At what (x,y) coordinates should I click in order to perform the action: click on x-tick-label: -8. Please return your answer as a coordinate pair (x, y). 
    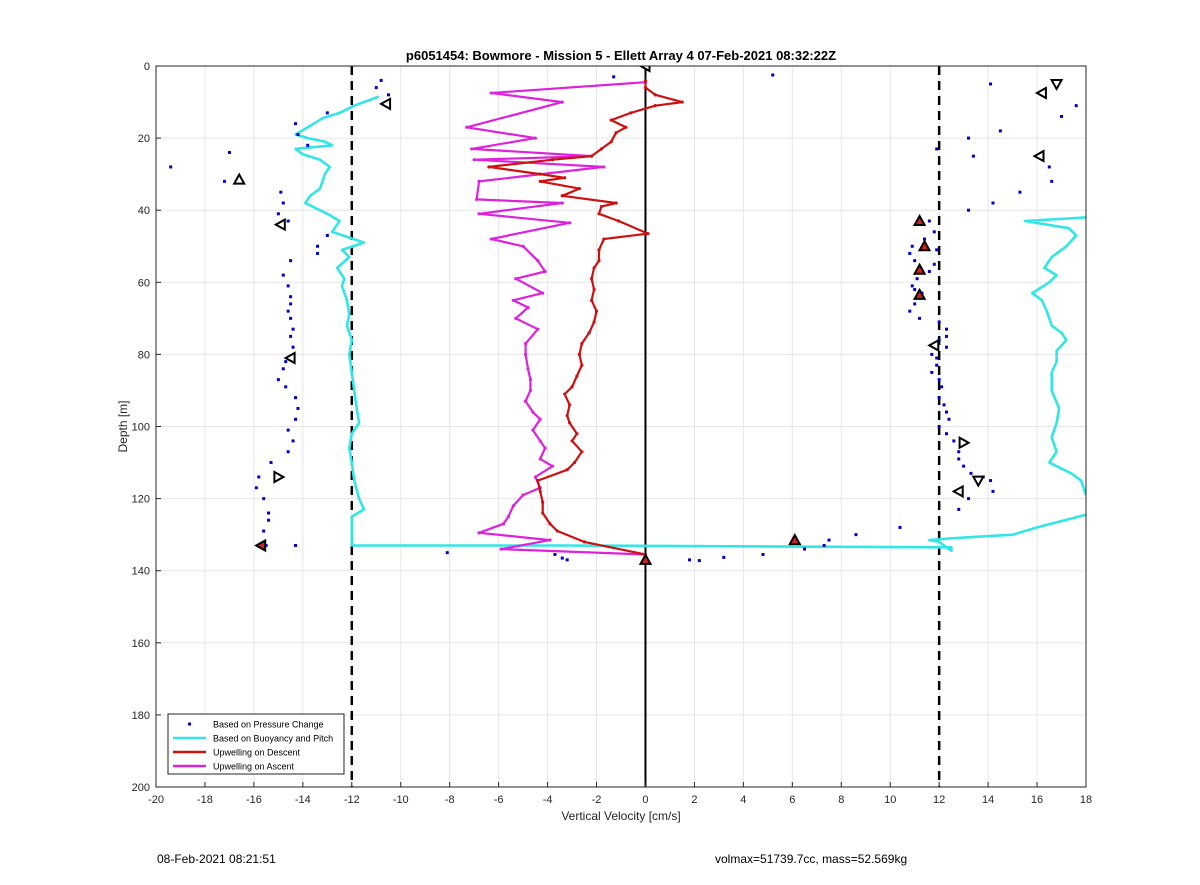
    Looking at the image, I should click on (450, 800).